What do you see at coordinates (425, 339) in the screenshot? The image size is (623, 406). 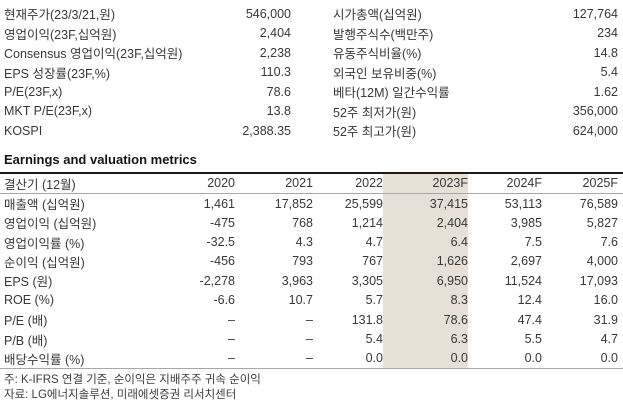 I see `cell-value: 6.3` at bounding box center [425, 339].